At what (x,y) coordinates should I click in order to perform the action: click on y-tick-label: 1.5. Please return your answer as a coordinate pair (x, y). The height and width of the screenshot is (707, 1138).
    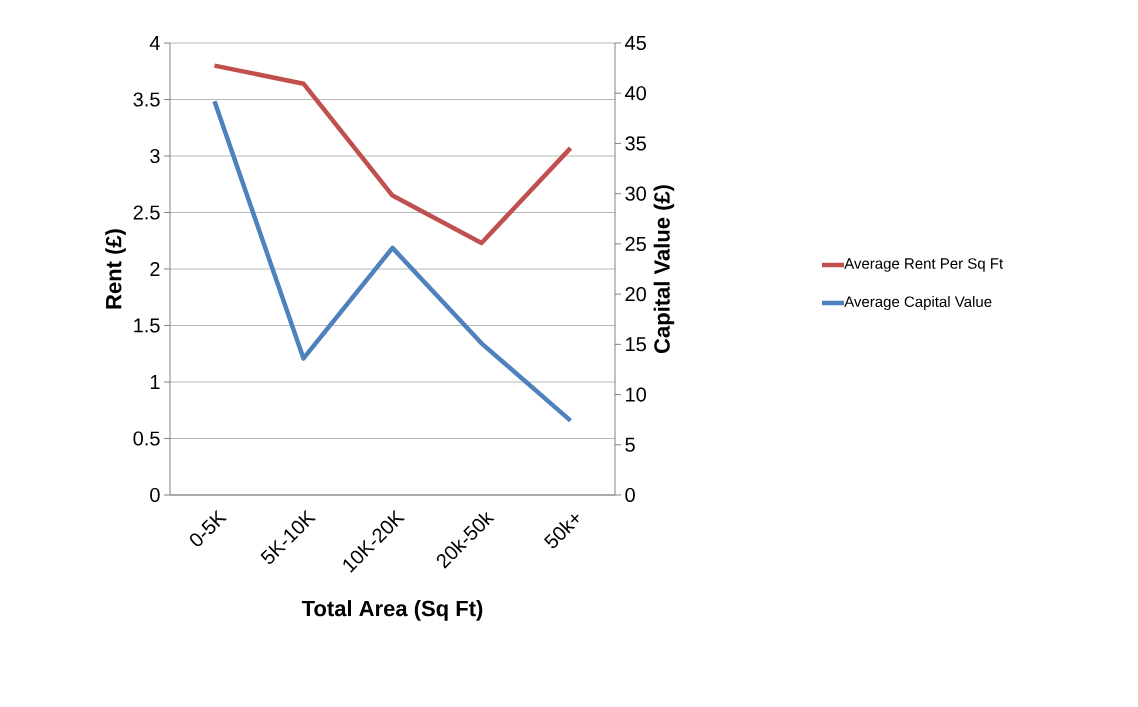
    Looking at the image, I should click on (147, 325).